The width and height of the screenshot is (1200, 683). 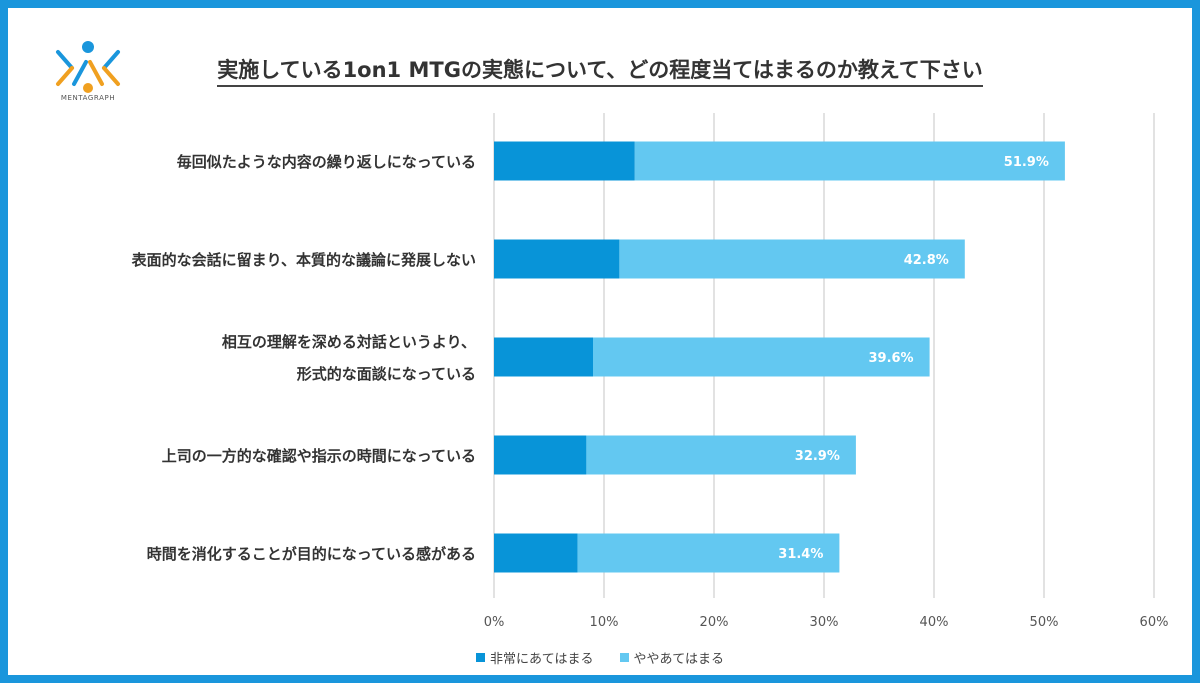 I want to click on data-label-3: 32.9%, so click(x=817, y=456).